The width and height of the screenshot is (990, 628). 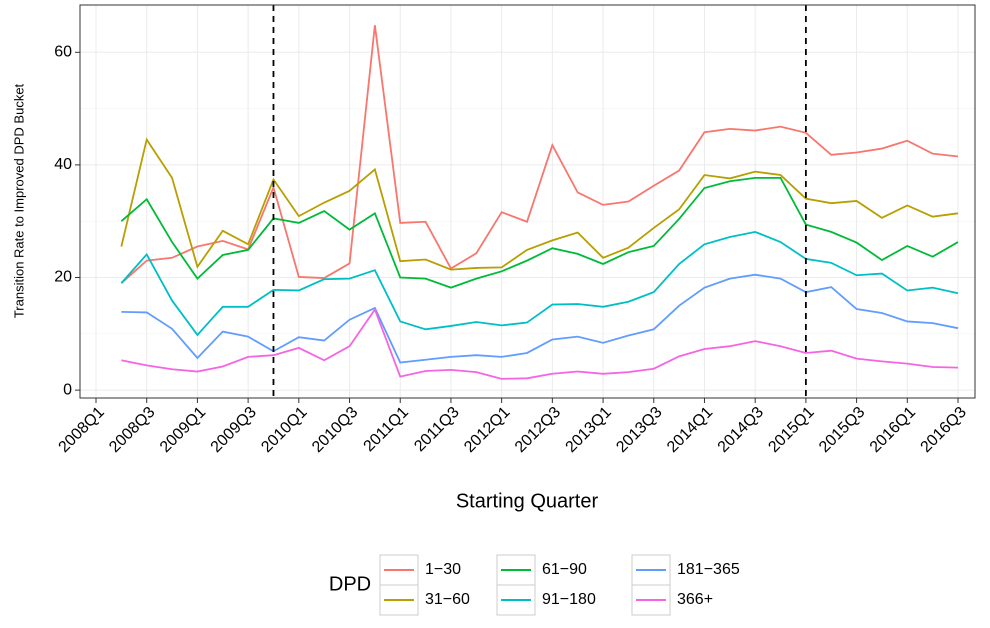 I want to click on x-tick-label: 2009Q3, so click(x=234, y=430).